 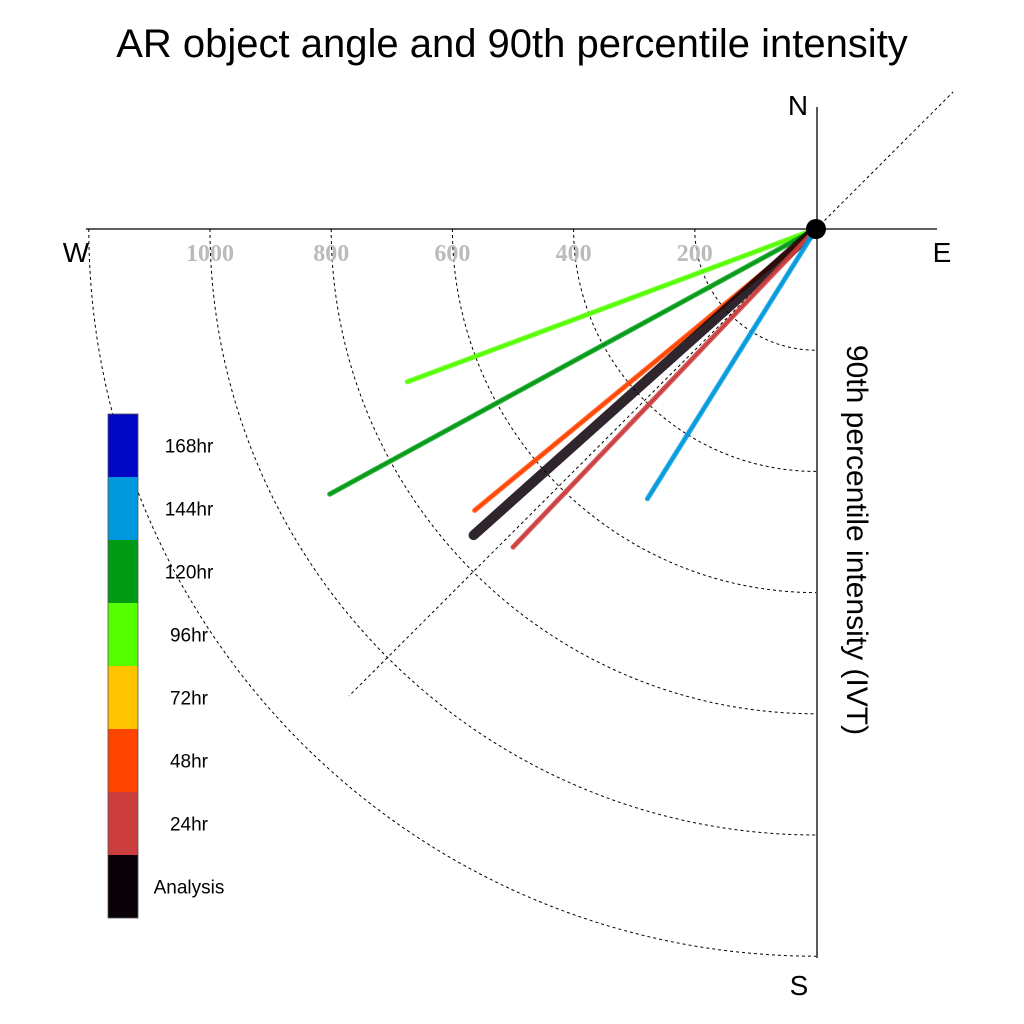 What do you see at coordinates (189, 636) in the screenshot?
I see `legend-label-96hr: 96hr` at bounding box center [189, 636].